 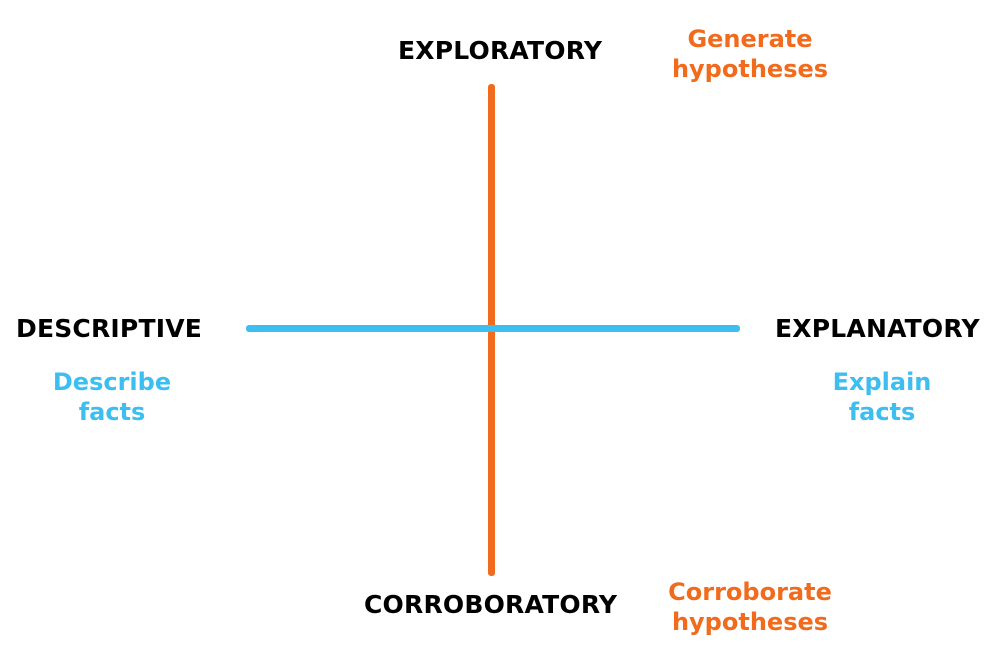 What do you see at coordinates (112, 397) in the screenshot?
I see `left-pole-description: Describe facts` at bounding box center [112, 397].